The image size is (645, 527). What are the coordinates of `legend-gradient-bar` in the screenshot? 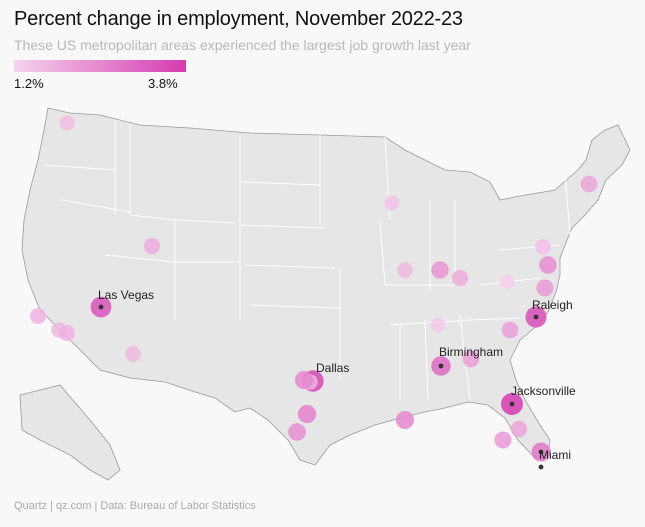 It's located at (100, 66).